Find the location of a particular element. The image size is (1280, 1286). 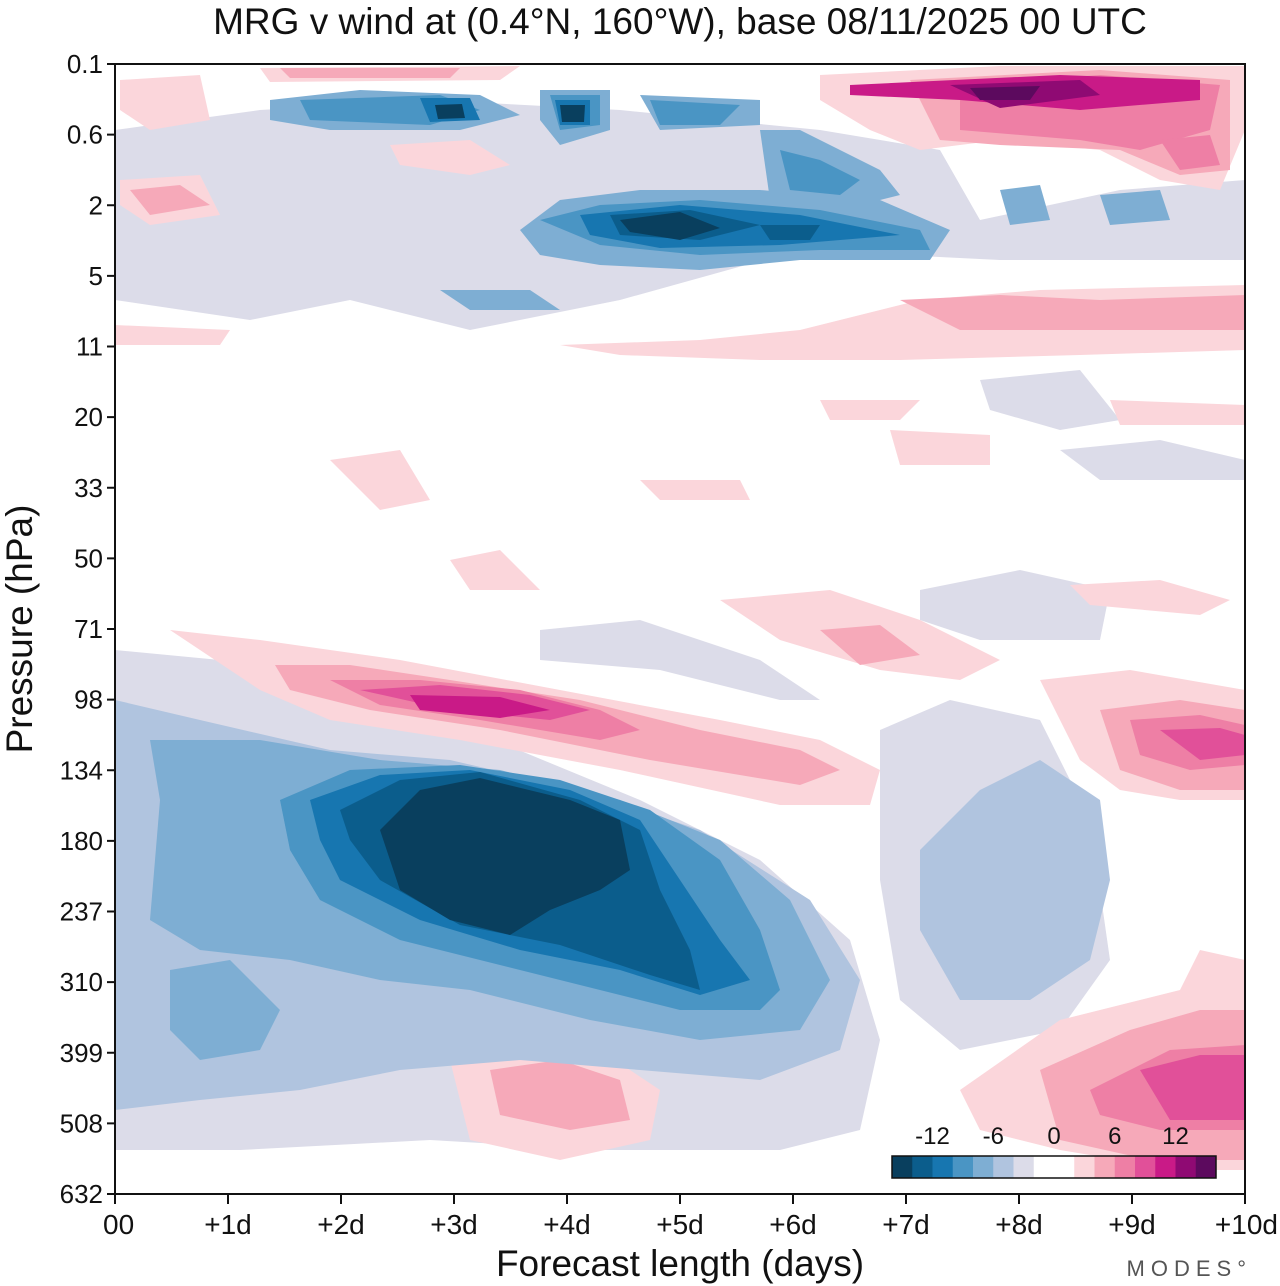

x-tick-label: +10d is located at coordinates (1246, 1224).